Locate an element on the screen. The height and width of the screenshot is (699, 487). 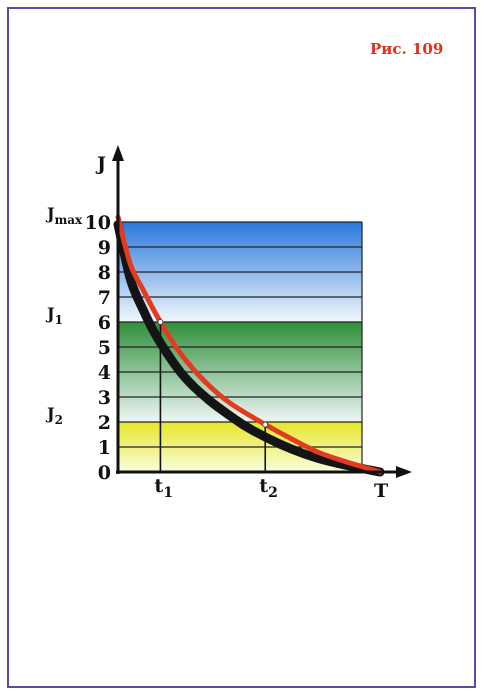
x-tick-label: t2 is located at coordinates (268, 488).